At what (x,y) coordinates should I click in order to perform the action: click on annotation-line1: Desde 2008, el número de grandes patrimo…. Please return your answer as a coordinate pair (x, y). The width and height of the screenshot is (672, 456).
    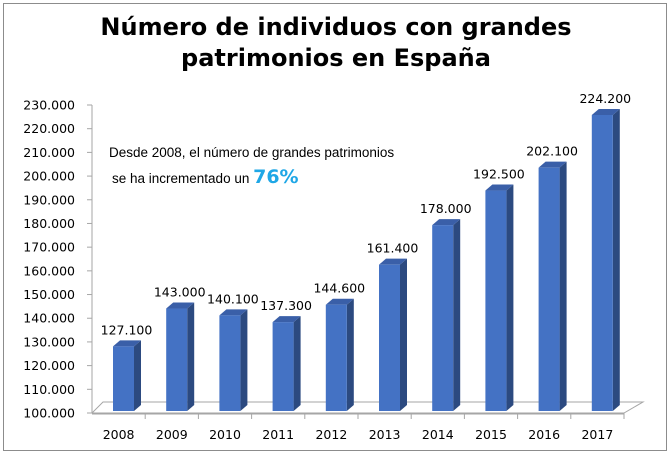
    Looking at the image, I should click on (252, 152).